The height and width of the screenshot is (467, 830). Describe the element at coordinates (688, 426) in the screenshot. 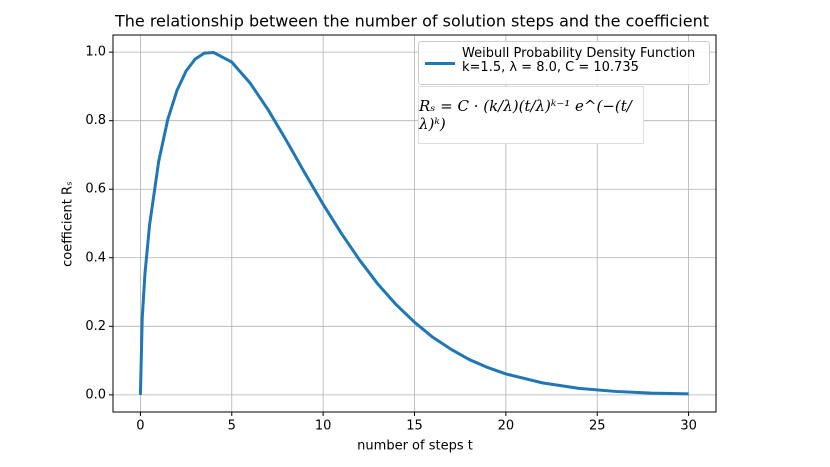

I see `x-tick-label: 30` at that location.